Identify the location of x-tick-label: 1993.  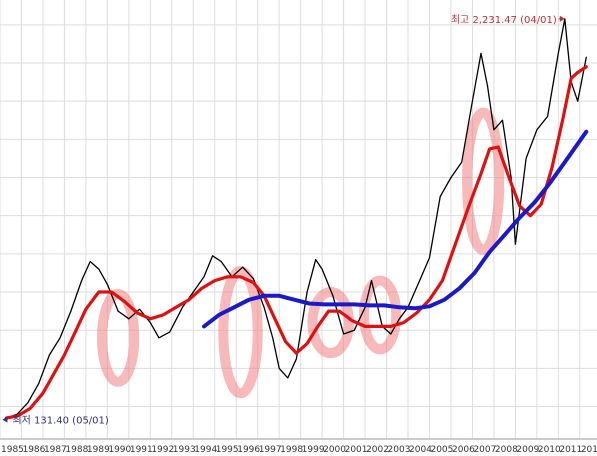
(184, 450).